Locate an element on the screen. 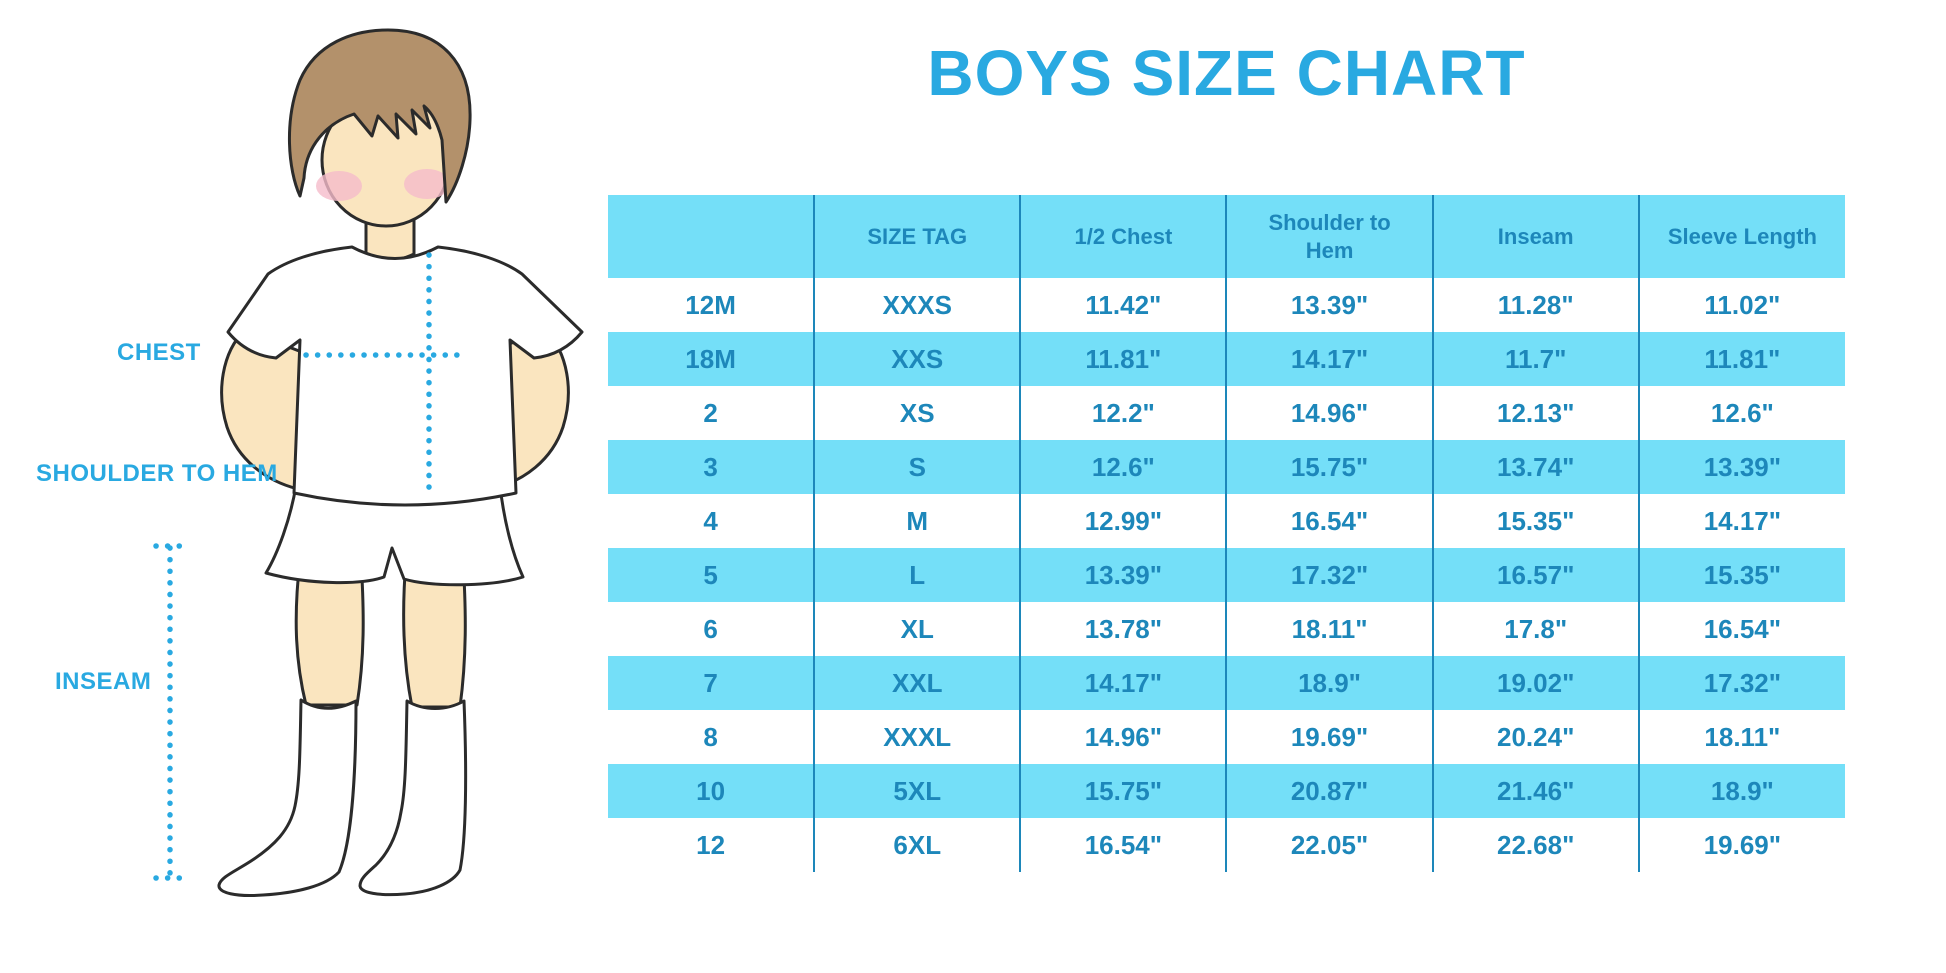  value-cell: XXS is located at coordinates (917, 359).